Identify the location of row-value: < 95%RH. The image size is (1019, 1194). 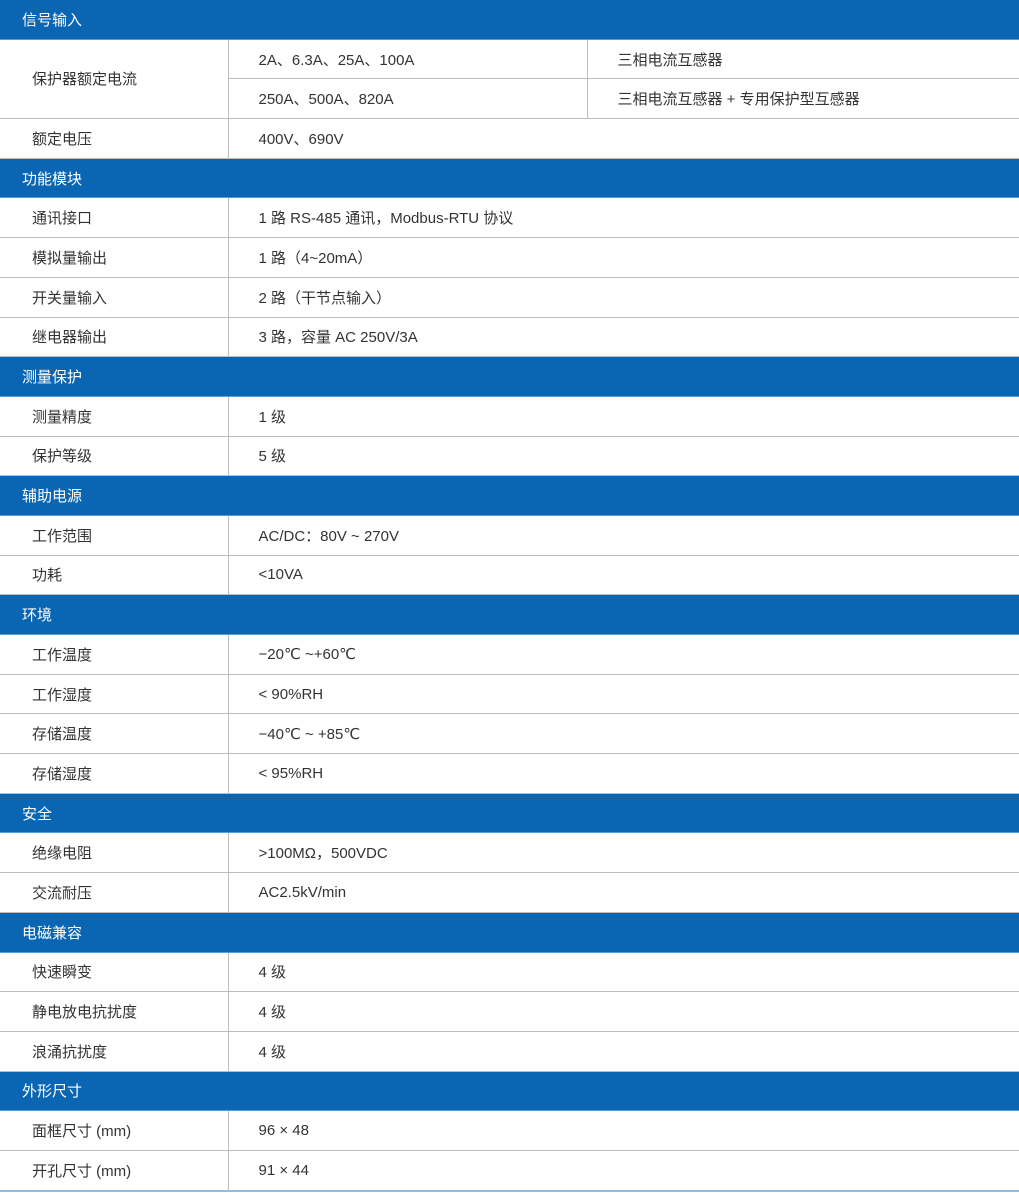
(623, 773).